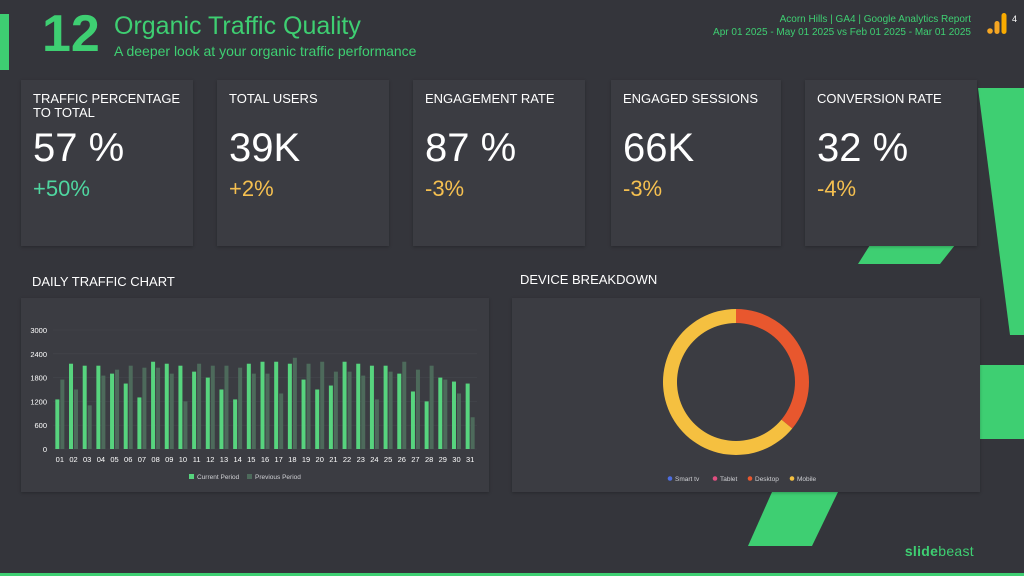  What do you see at coordinates (1002, 23) in the screenshot?
I see `google-analytics-icon: 4` at bounding box center [1002, 23].